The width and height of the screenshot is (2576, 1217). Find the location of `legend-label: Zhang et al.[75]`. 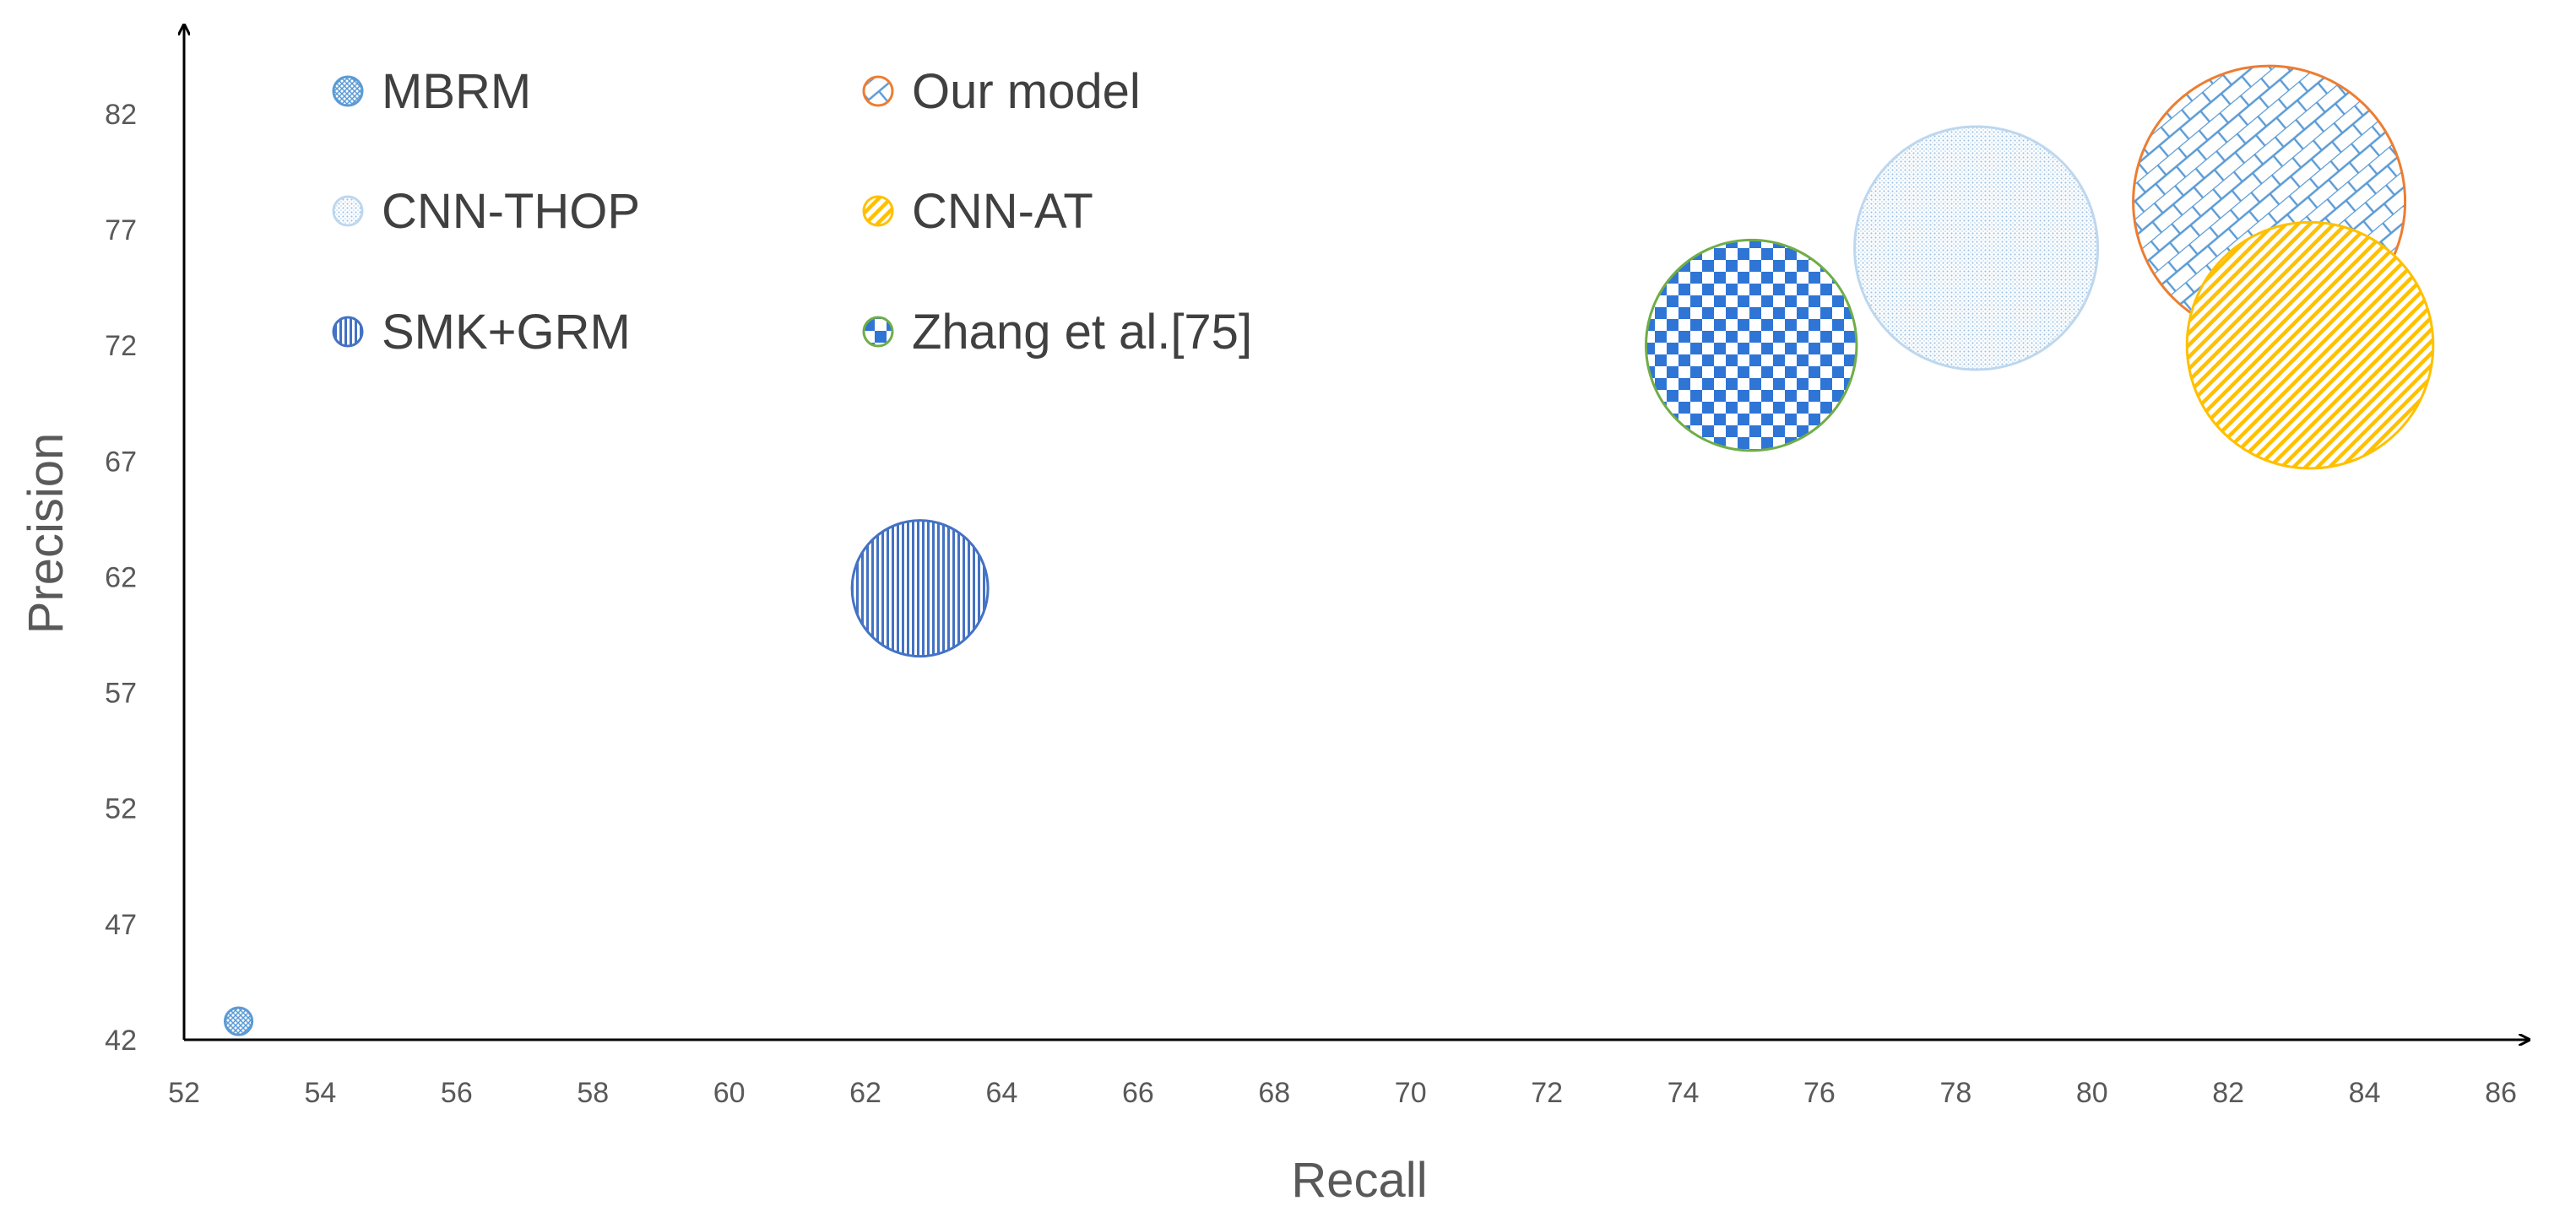

legend-label: Zhang et al.[75] is located at coordinates (1082, 332).